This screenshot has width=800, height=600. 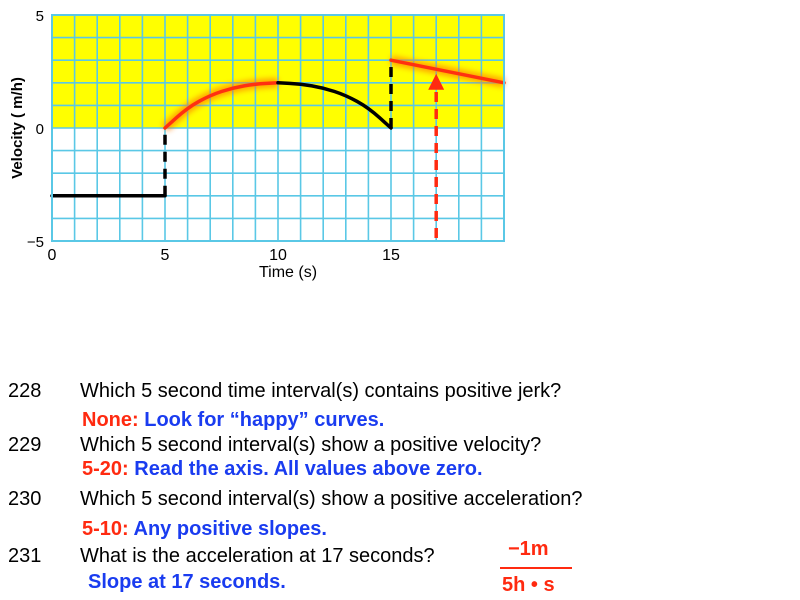 I want to click on answer-explanation: Slope at 17 seconds., so click(x=187, y=582).